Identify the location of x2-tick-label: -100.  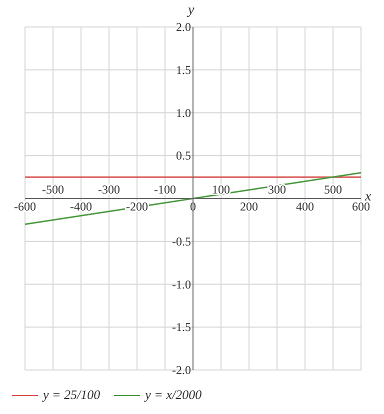
(165, 189).